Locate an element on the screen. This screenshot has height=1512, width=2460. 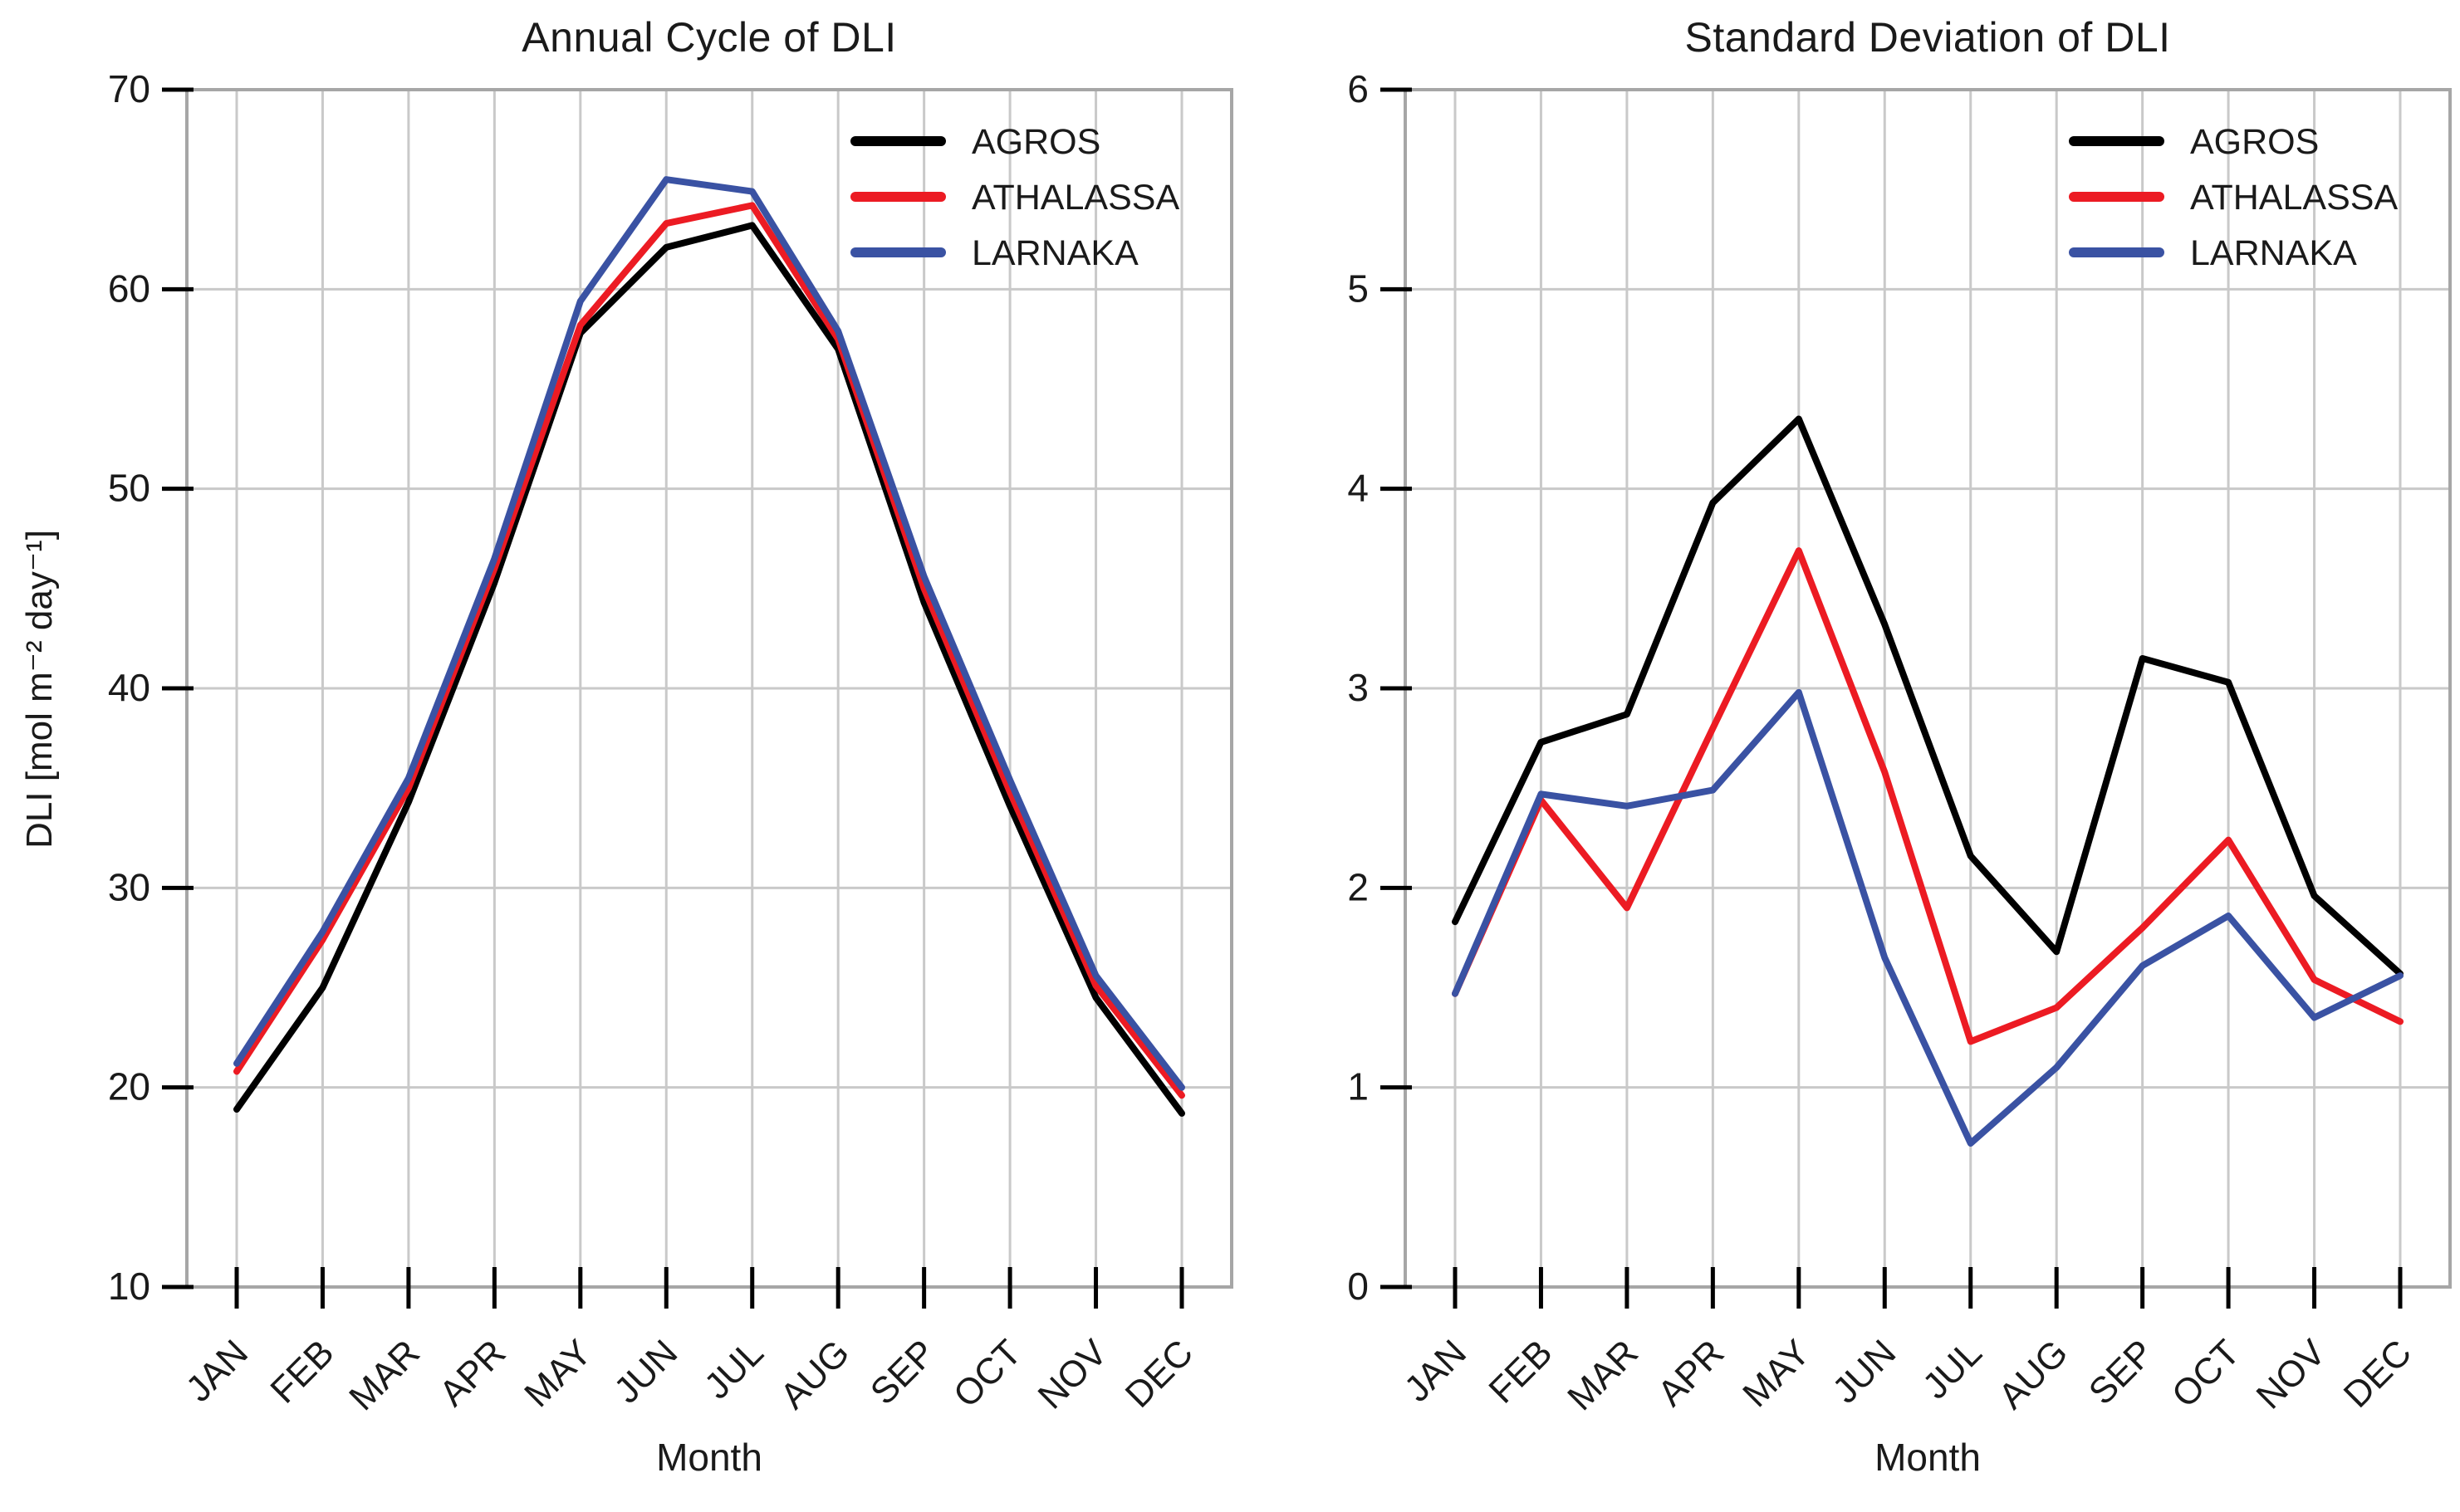
y-tick-label-2: 2 is located at coordinates (1358, 886).